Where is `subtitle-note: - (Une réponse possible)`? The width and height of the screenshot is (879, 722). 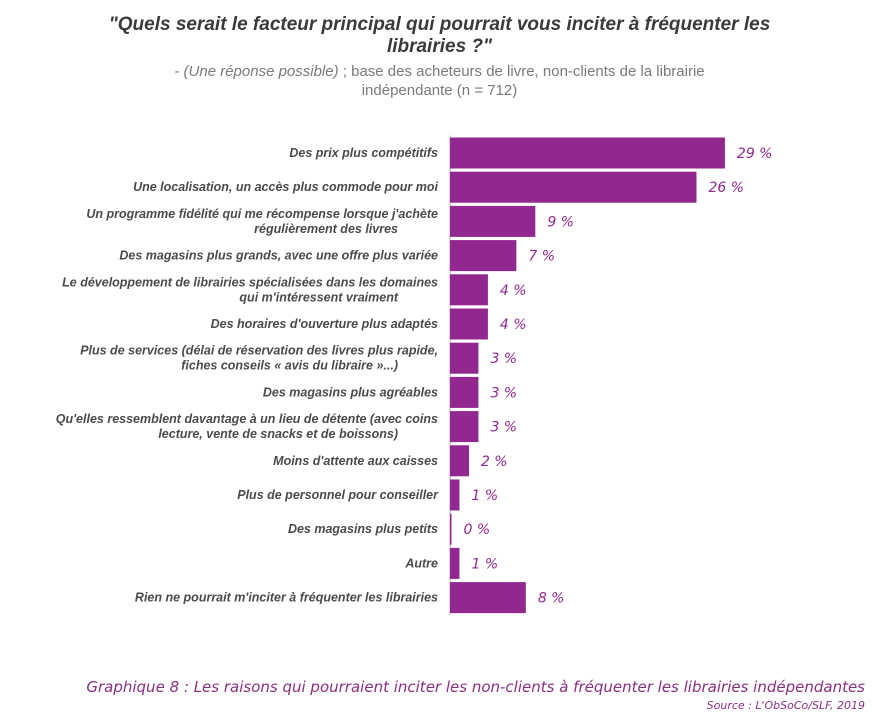
subtitle-note: - (Une réponse possible) is located at coordinates (256, 71).